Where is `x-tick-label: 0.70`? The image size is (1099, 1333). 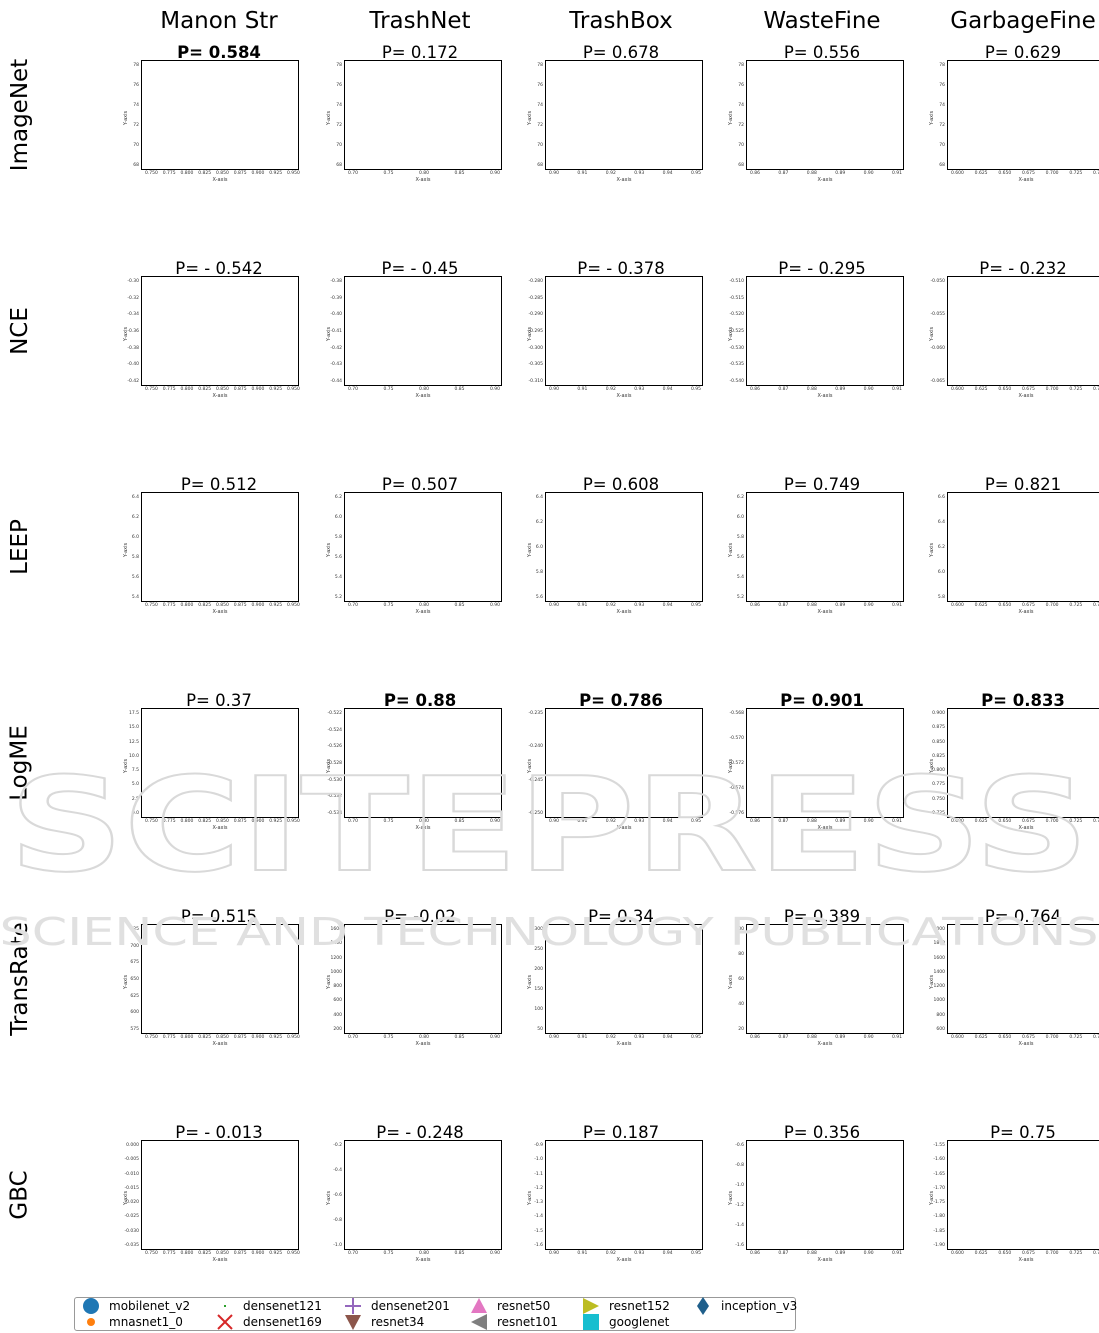 x-tick-label: 0.70 is located at coordinates (353, 1253).